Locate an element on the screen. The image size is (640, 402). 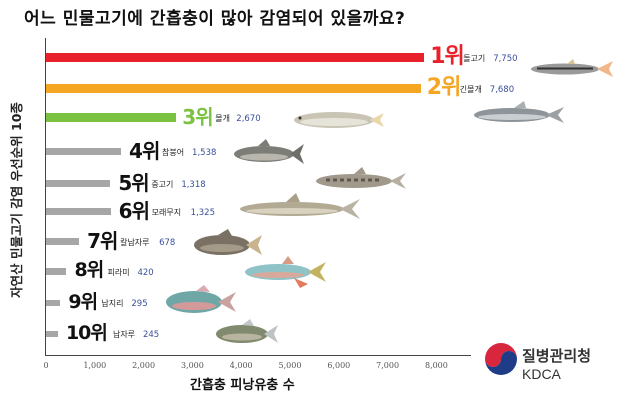
rank-label: 9위 is located at coordinates (83, 301).